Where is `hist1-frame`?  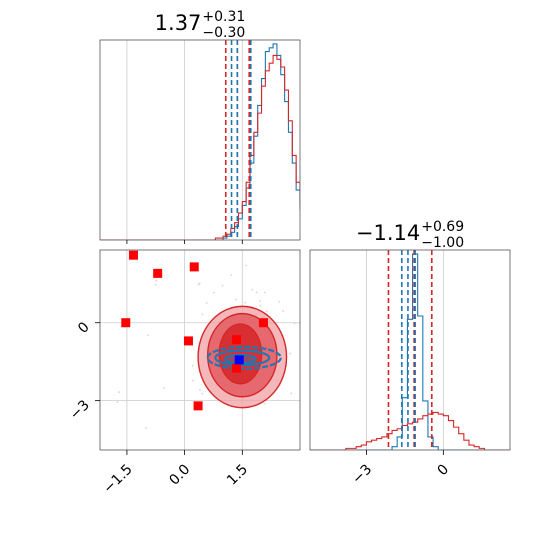
hist1-frame is located at coordinates (200, 140).